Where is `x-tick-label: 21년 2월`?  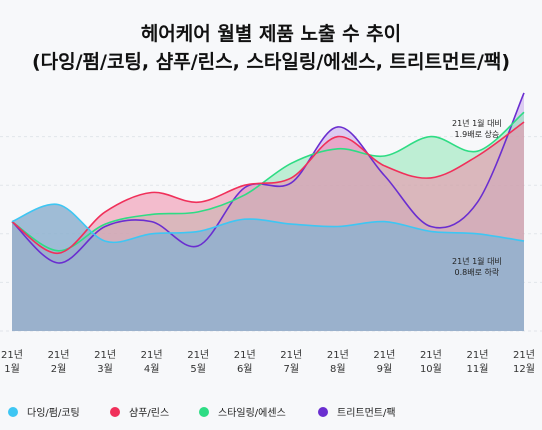 x-tick-label: 21년 2월 is located at coordinates (59, 363).